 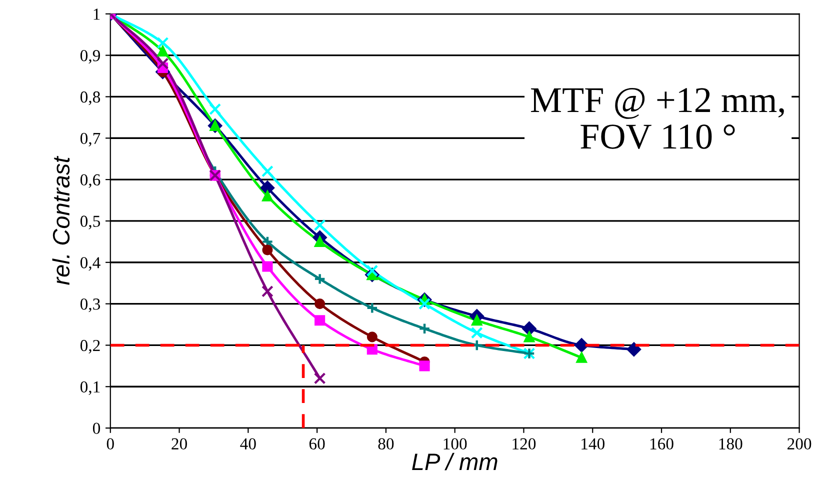 I want to click on y-tick-label: 1, so click(x=97, y=14).